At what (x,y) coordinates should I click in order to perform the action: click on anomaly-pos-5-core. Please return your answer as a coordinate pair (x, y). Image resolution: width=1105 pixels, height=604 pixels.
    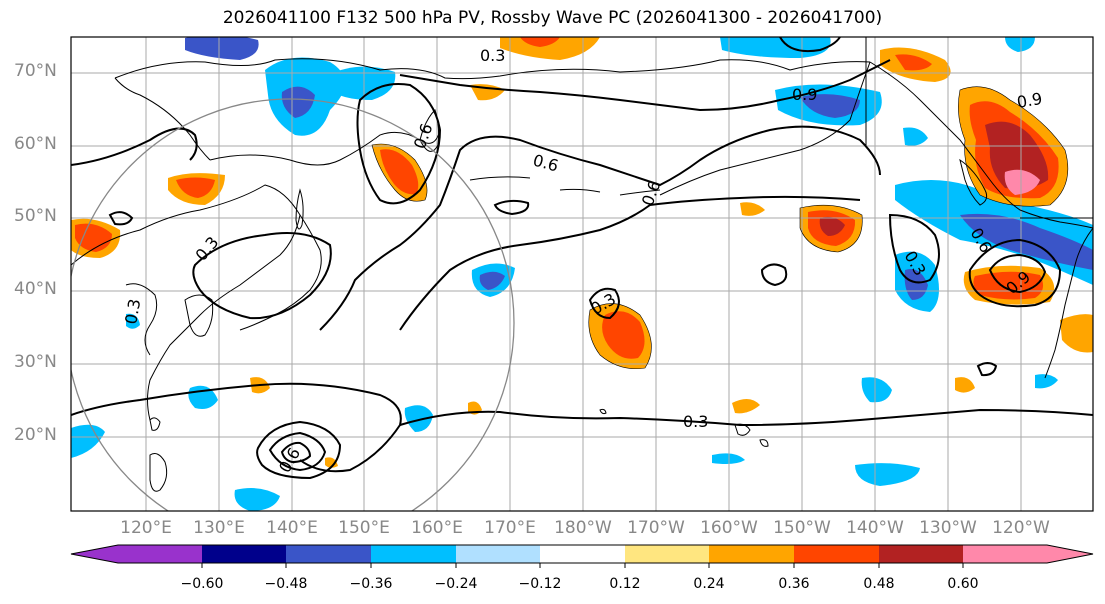
    Looking at the image, I should click on (399, 172).